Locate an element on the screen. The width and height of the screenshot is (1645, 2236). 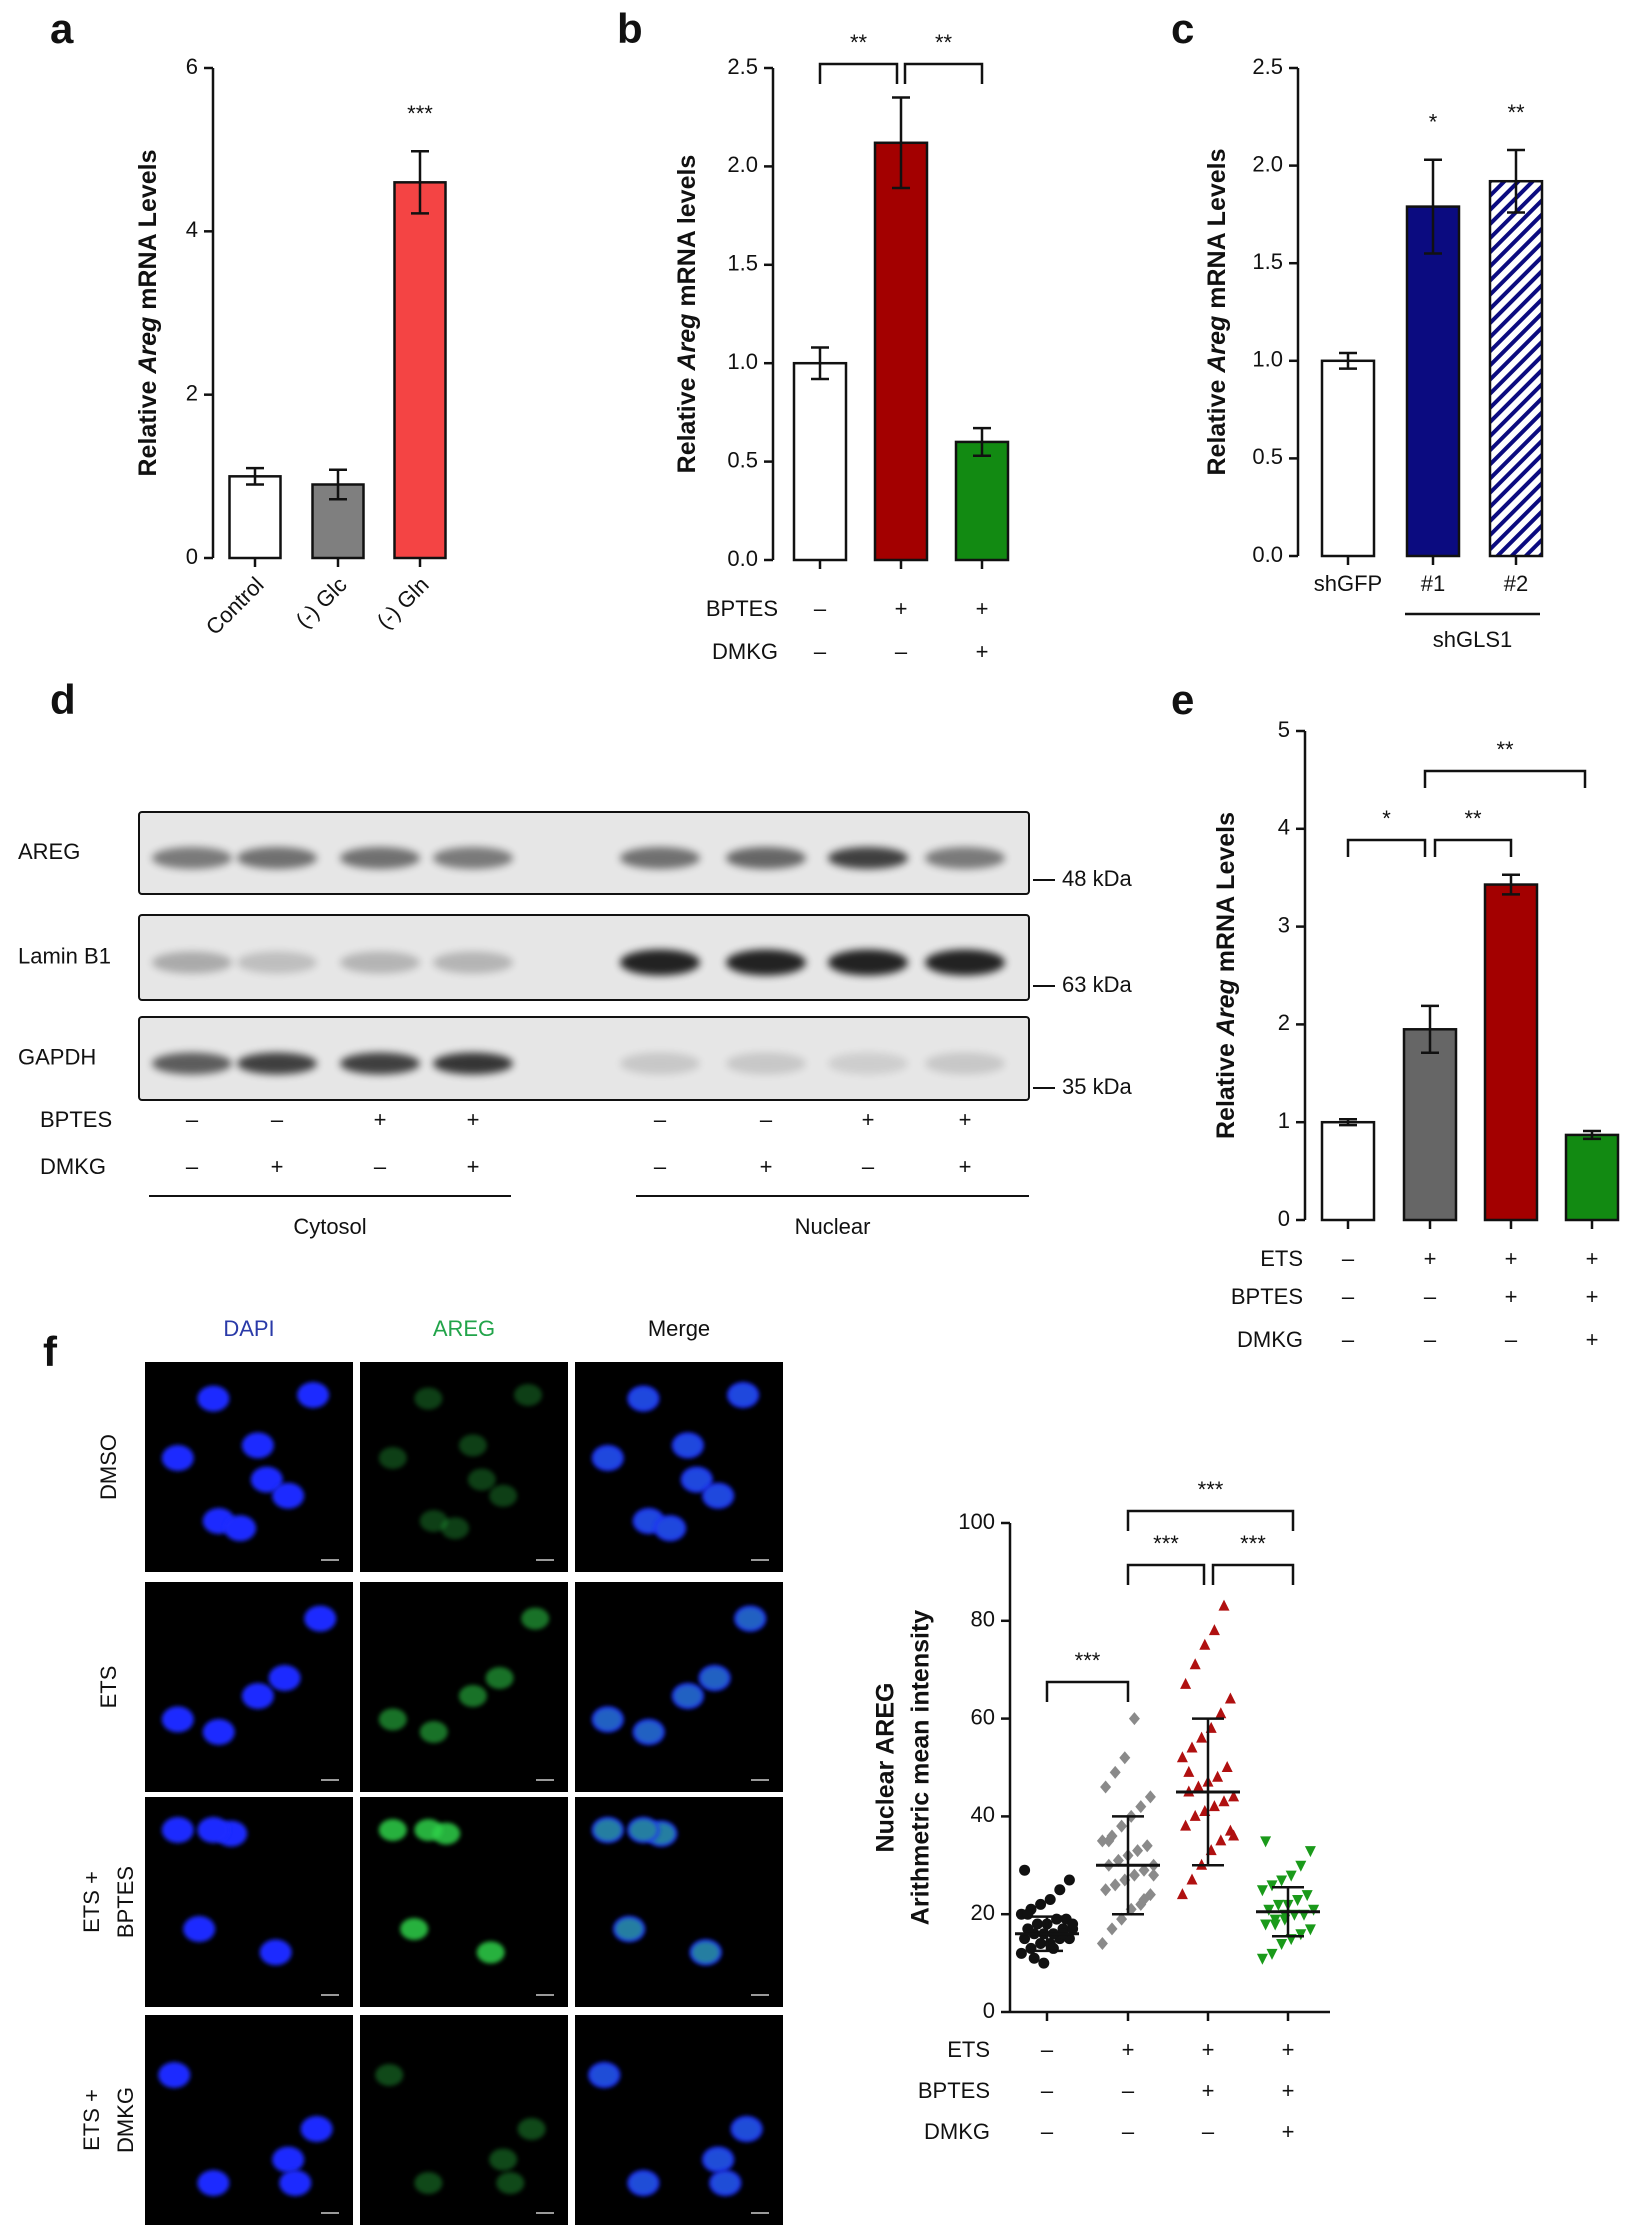
y-axis-title: Arithmetric mean intensity is located at coordinates (921, 1767).